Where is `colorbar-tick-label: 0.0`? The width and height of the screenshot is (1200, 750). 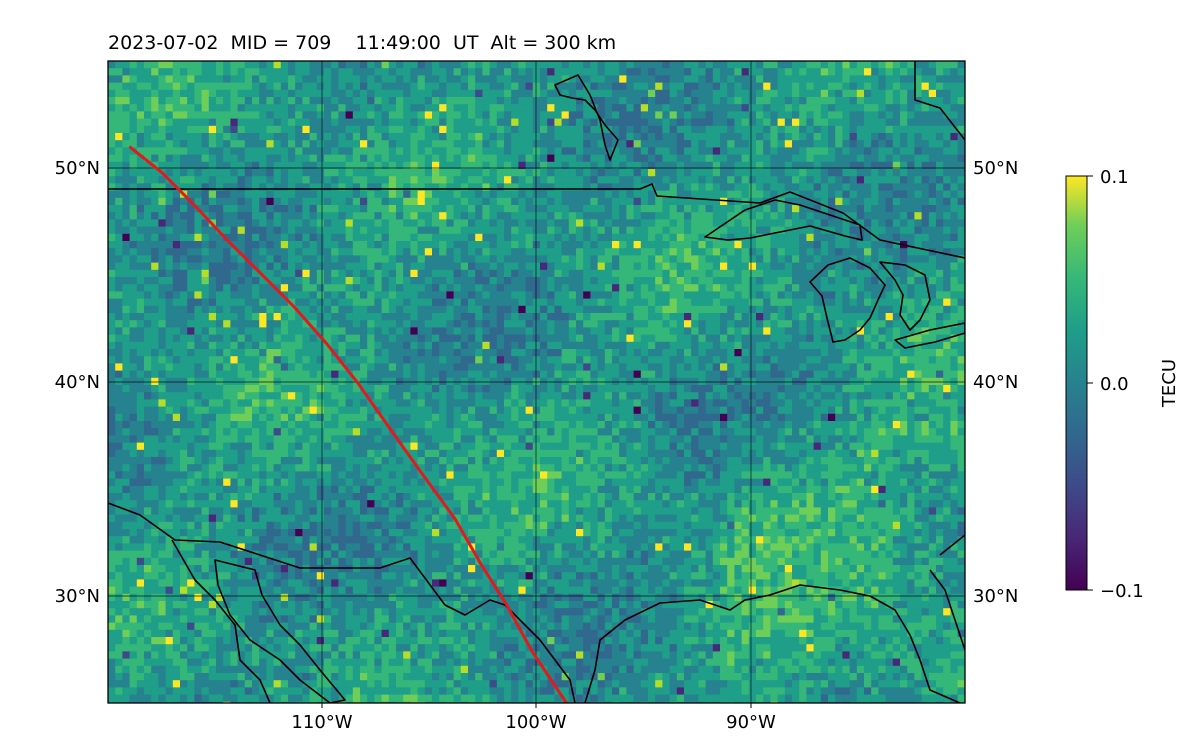
colorbar-tick-label: 0.0 is located at coordinates (1114, 384).